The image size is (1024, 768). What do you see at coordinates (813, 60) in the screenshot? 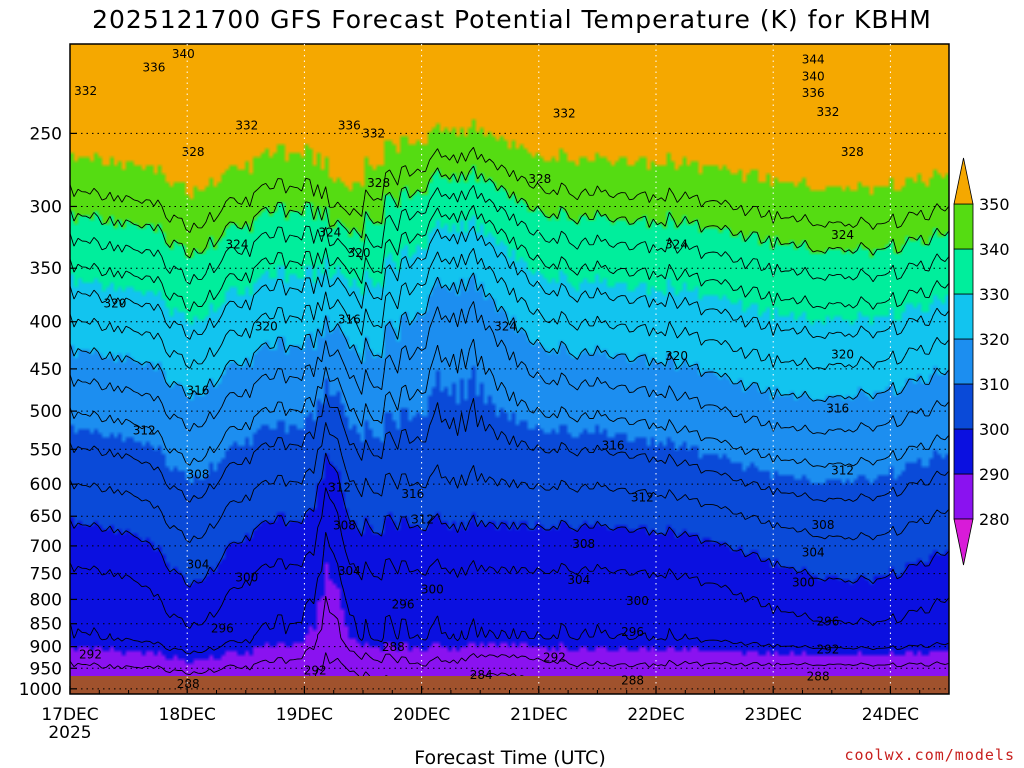
I see `contour-label: 344` at bounding box center [813, 60].